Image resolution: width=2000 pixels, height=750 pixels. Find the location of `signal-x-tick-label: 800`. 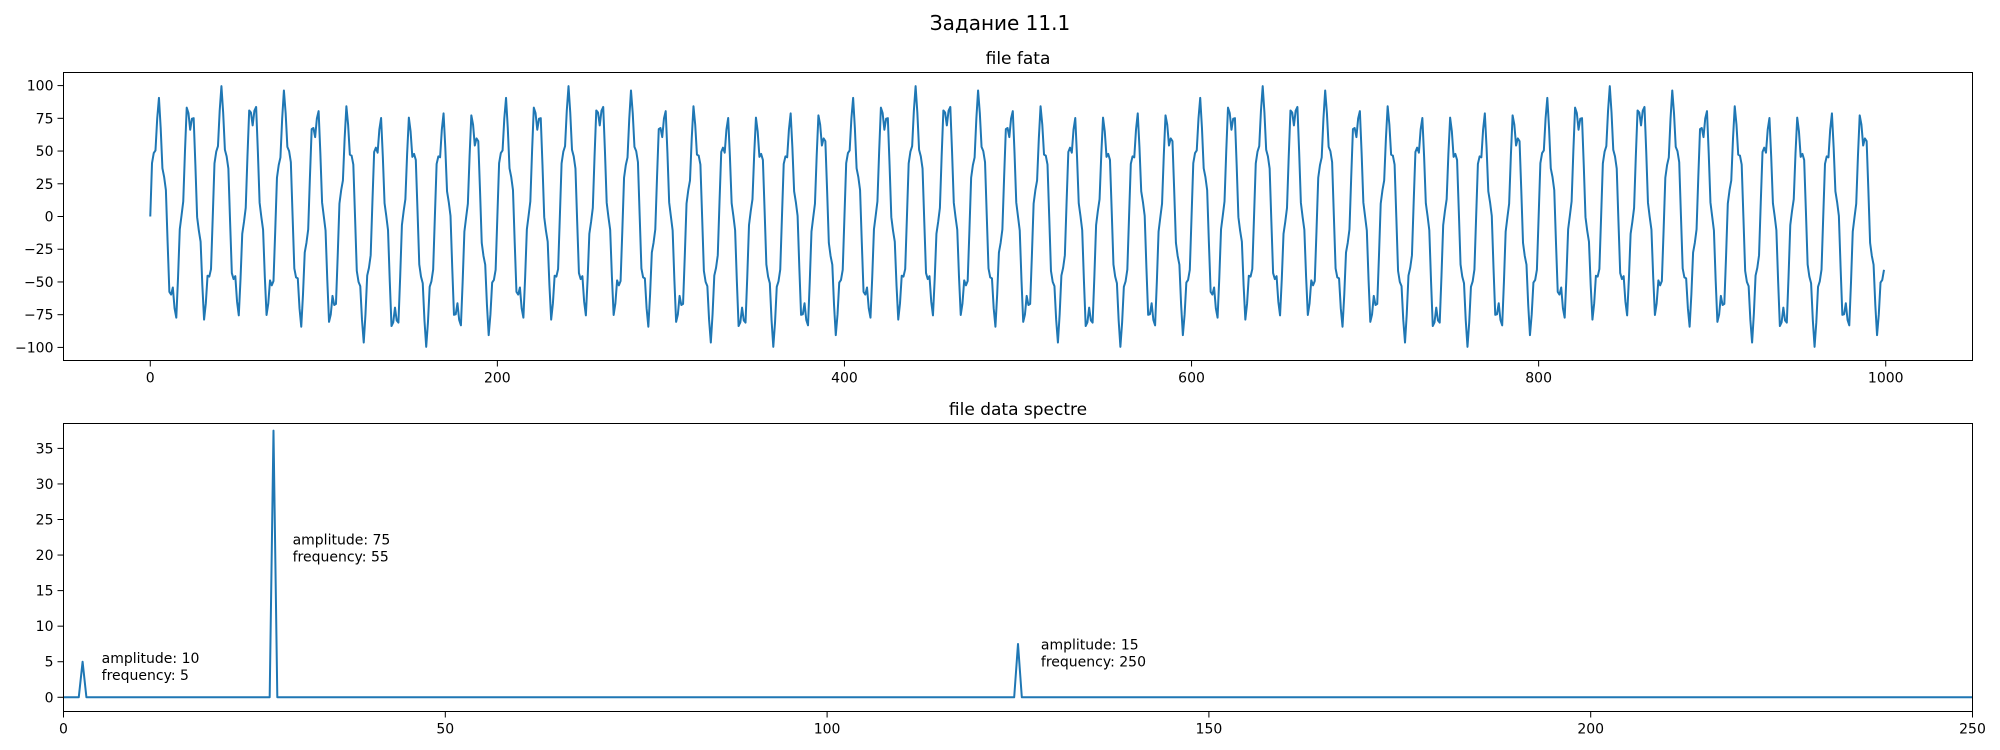

signal-x-tick-label: 800 is located at coordinates (1538, 379).